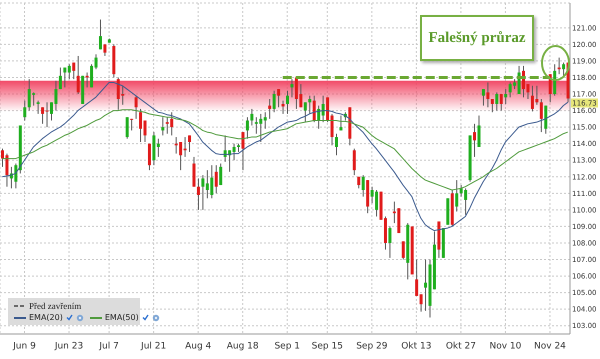 The image size is (600, 359). Describe the element at coordinates (69, 346) in the screenshot. I see `x-tick-label: Jun 23` at that location.